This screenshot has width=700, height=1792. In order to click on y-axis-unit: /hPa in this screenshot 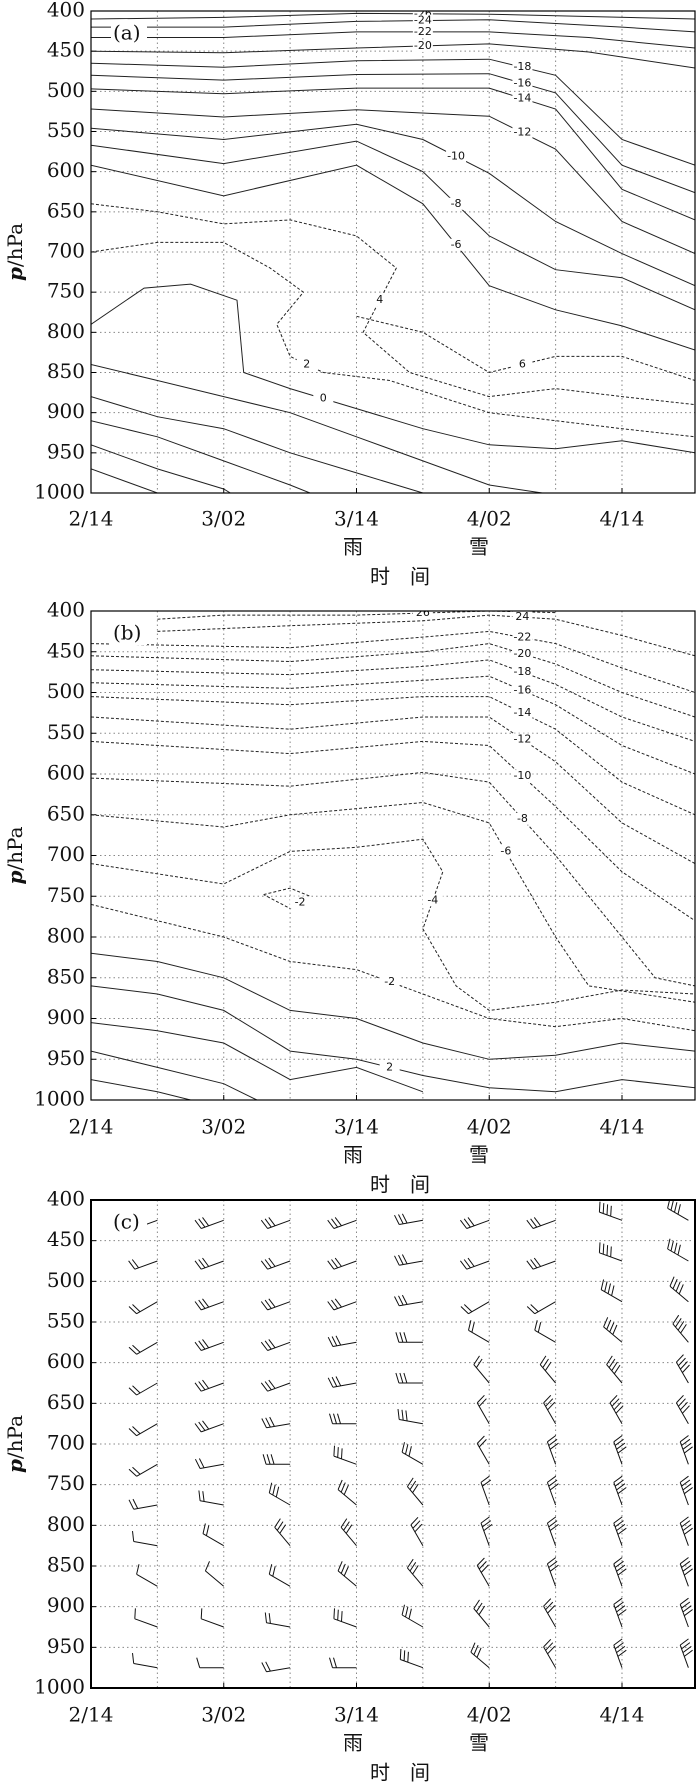, I will do `click(15, 848)`.